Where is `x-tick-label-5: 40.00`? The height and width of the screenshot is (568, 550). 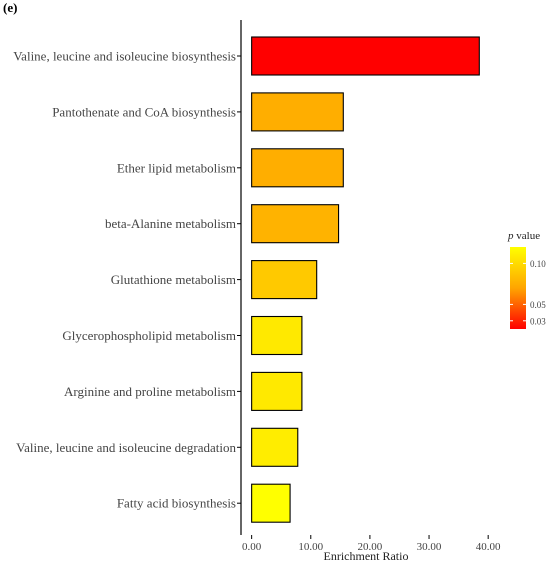 x-tick-label-5: 40.00 is located at coordinates (488, 547).